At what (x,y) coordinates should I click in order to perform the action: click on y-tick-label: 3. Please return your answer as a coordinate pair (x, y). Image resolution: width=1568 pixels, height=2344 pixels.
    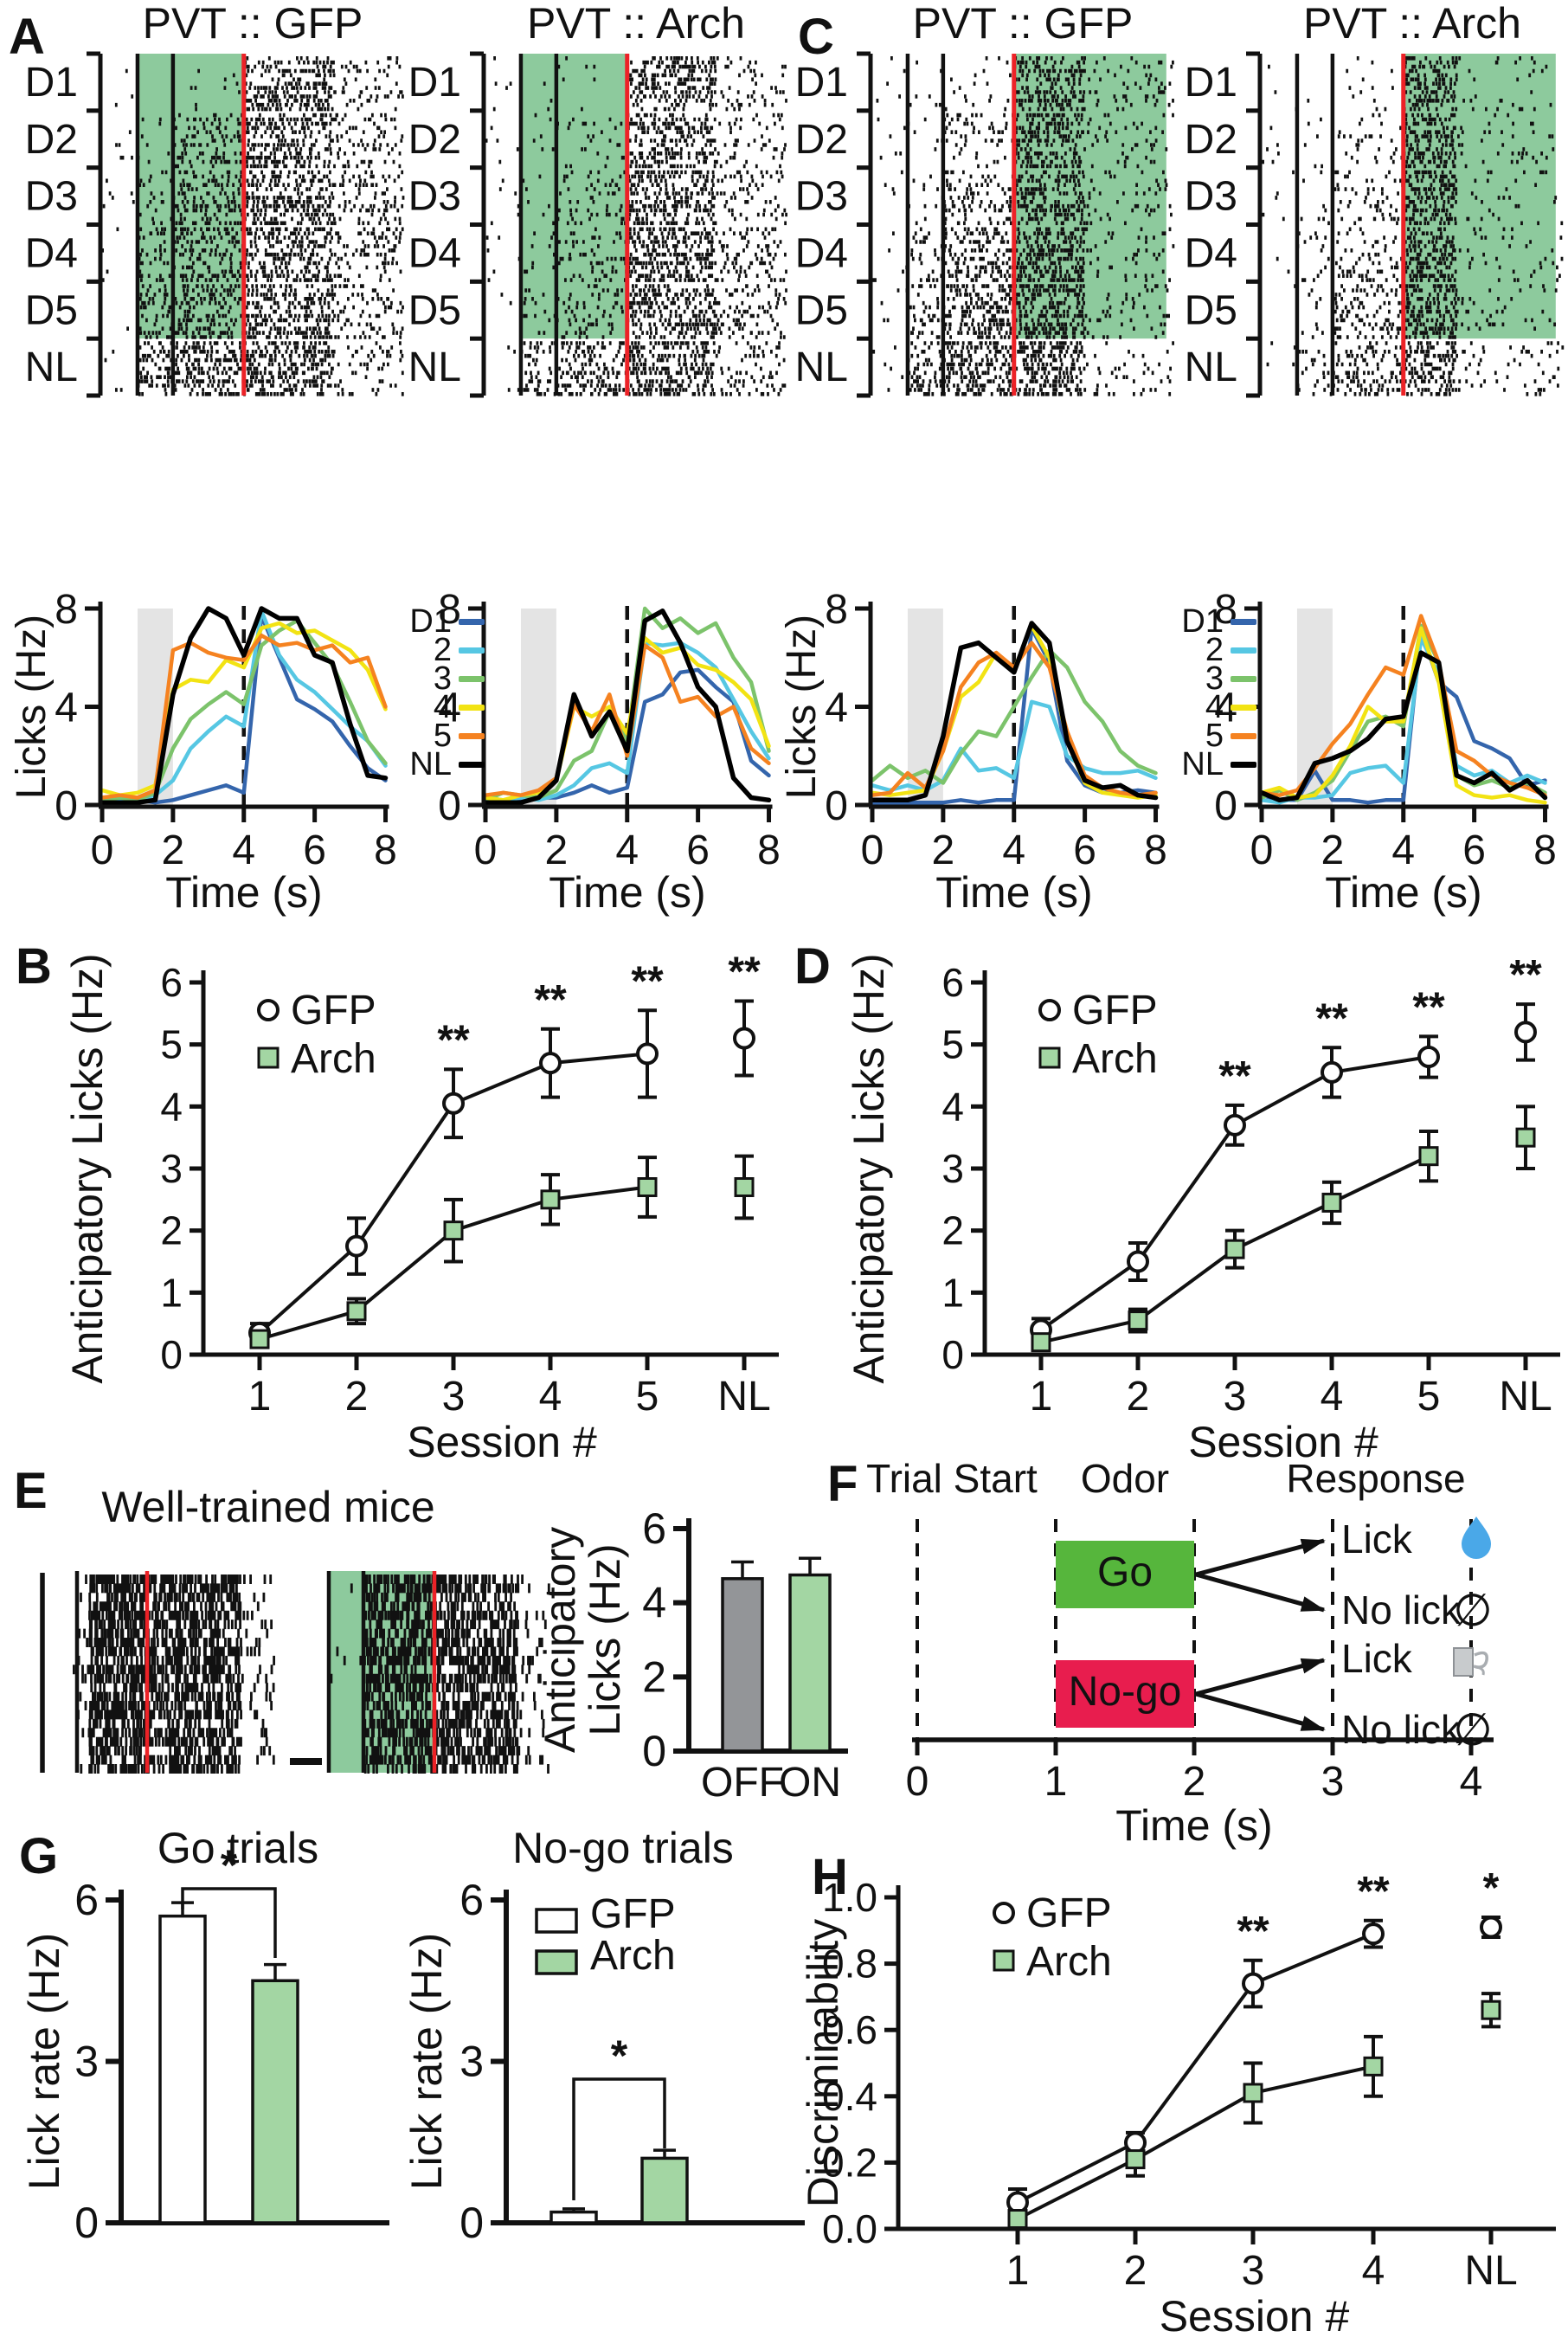
    Looking at the image, I should click on (171, 1168).